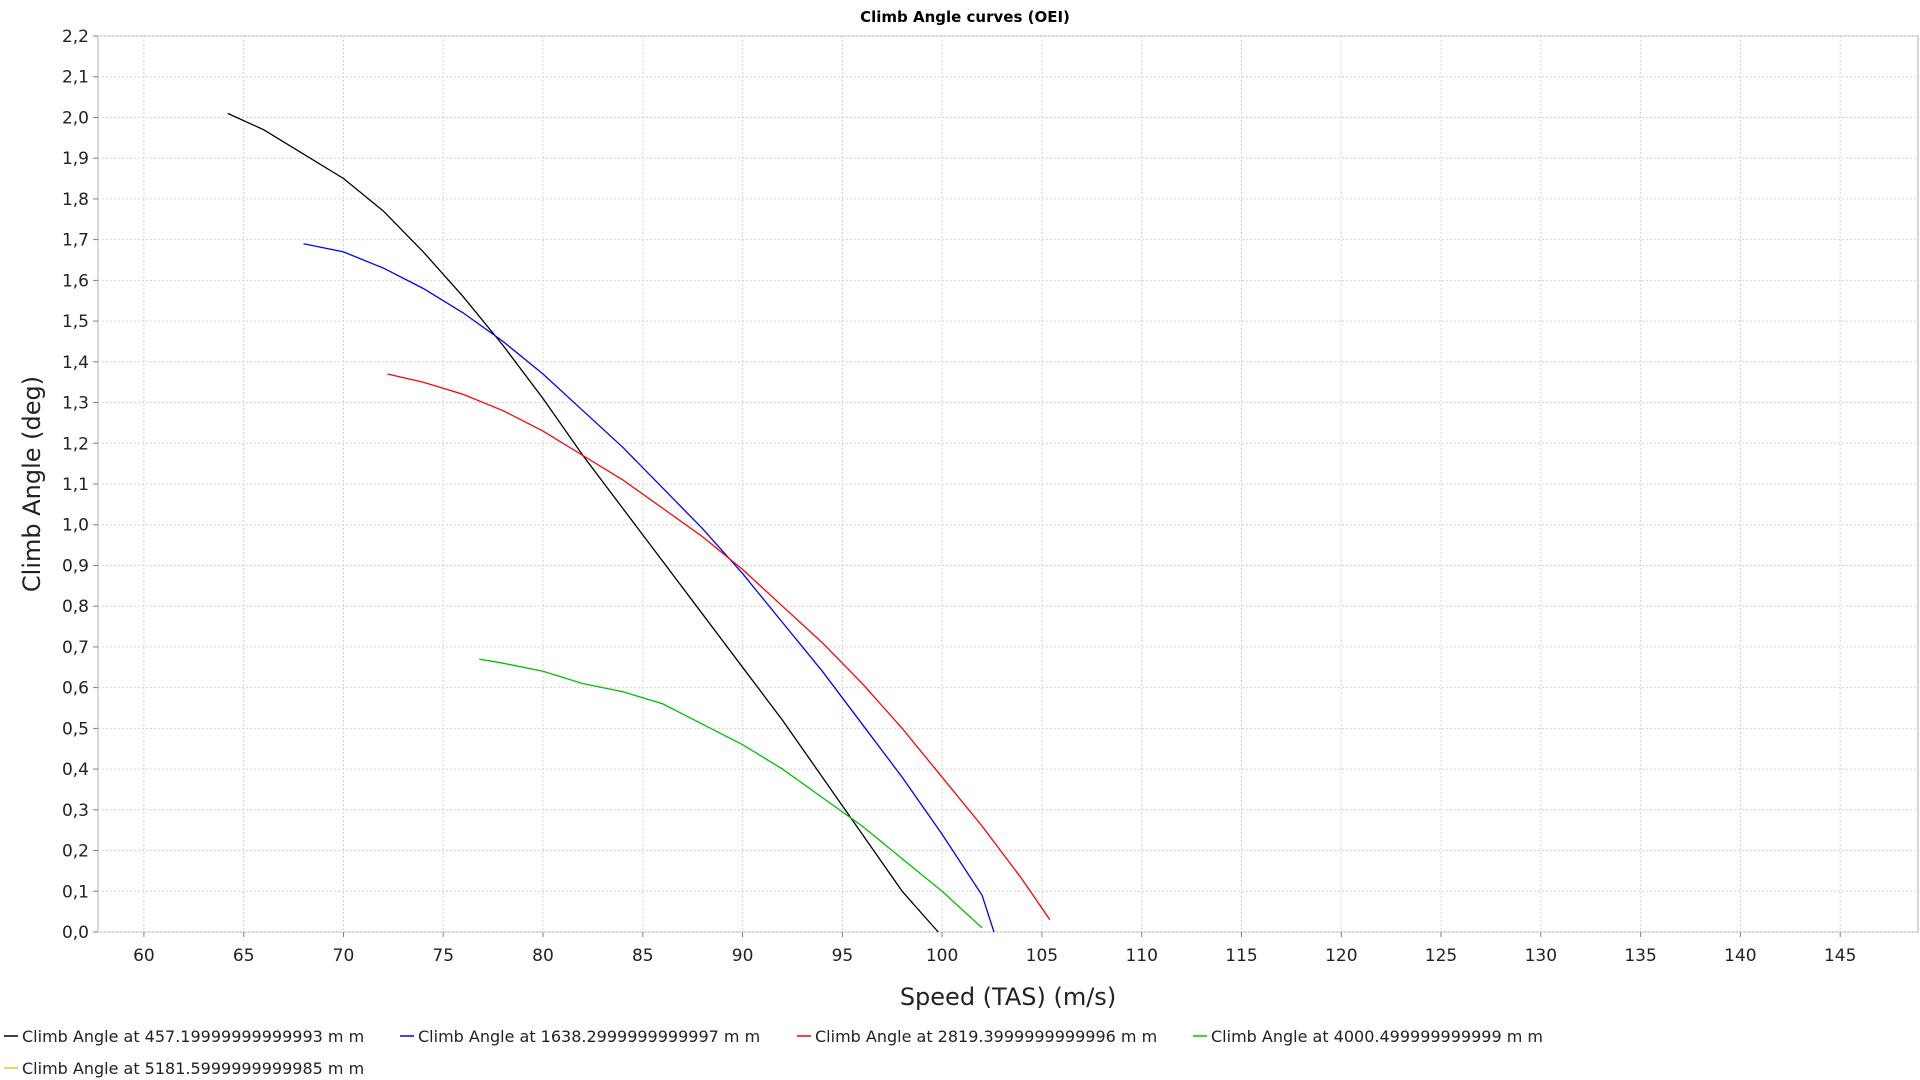 Image resolution: width=1920 pixels, height=1080 pixels. I want to click on x-tick-label: 65, so click(244, 956).